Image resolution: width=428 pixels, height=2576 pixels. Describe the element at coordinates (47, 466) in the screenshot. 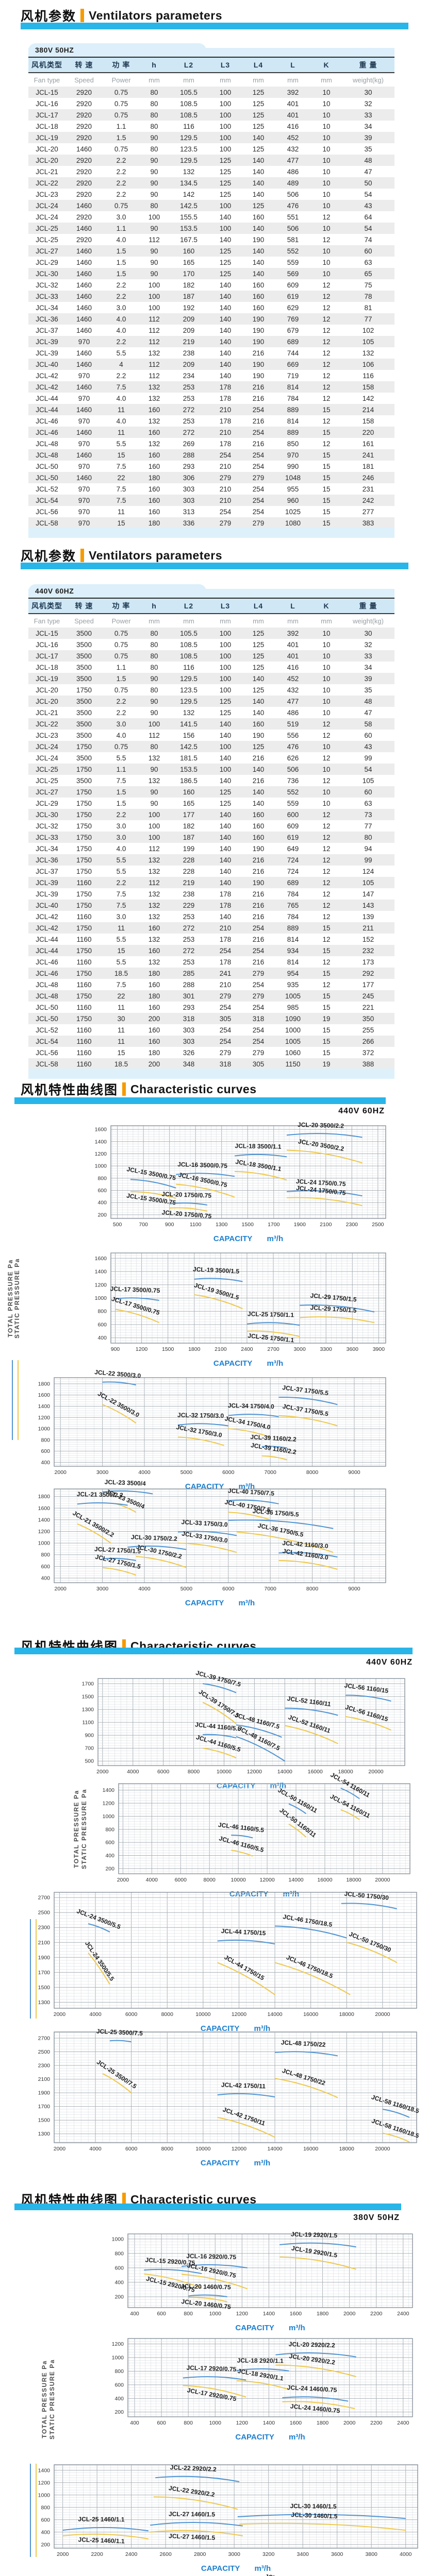

I see `table-cell: JCL-50` at that location.